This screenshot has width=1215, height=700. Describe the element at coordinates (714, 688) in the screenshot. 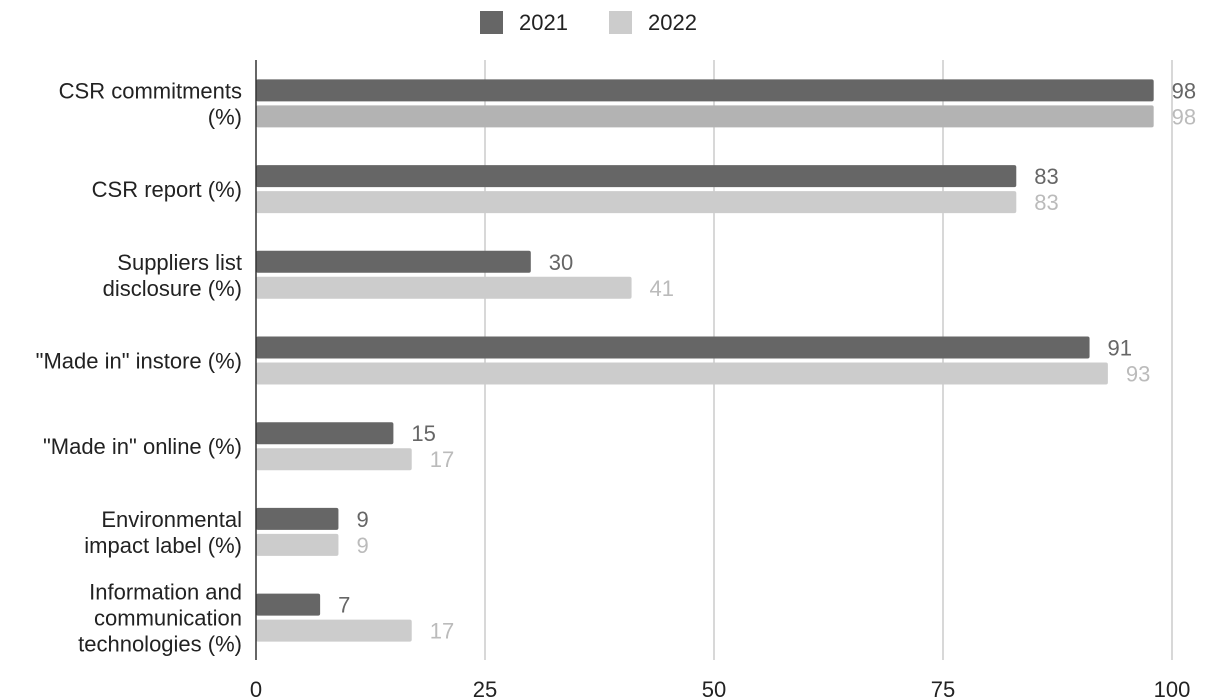

I see `x-tick-label: 50` at that location.